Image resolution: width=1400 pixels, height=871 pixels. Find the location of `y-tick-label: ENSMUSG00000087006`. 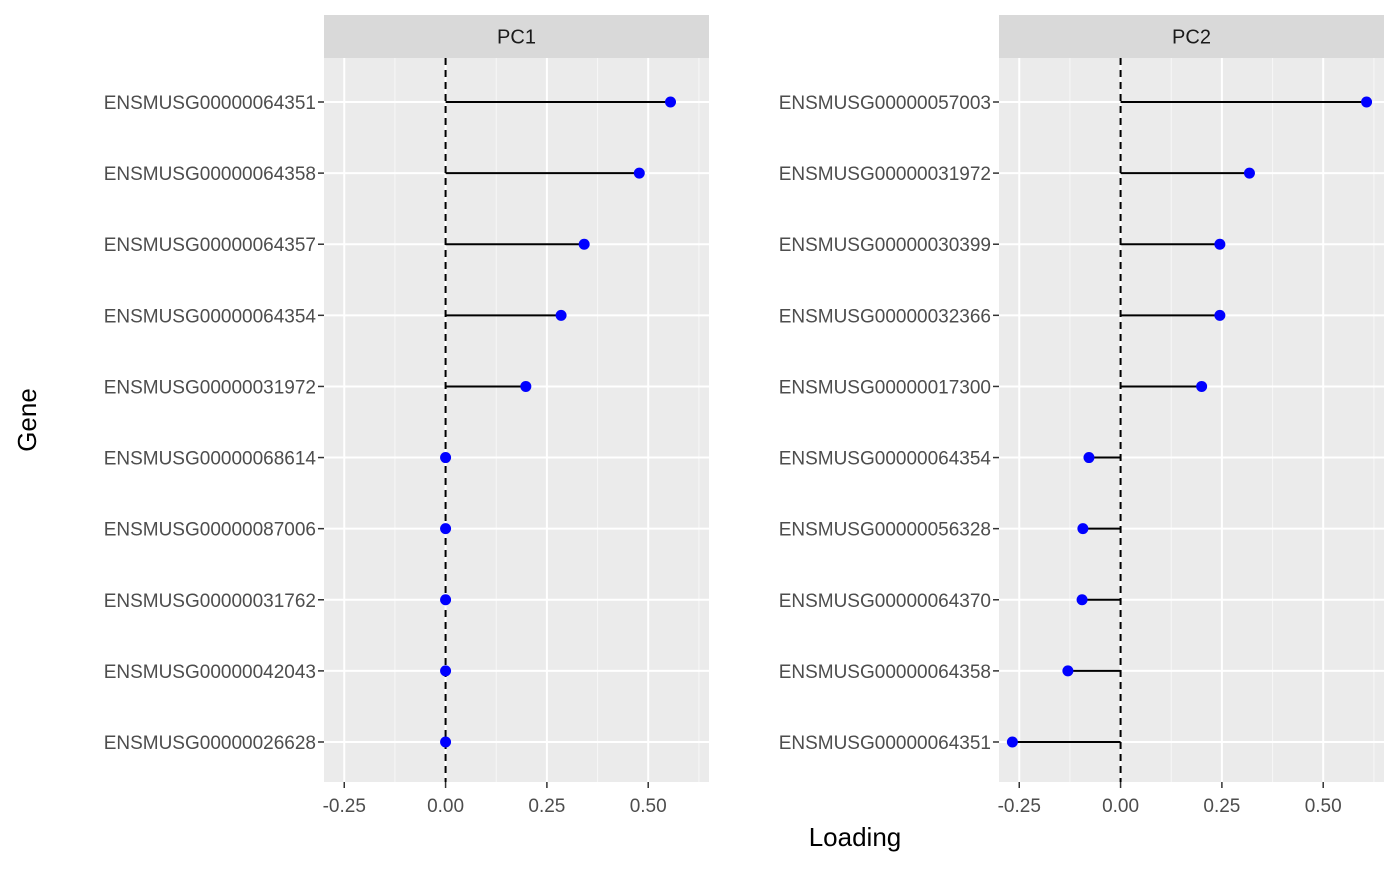

y-tick-label: ENSMUSG00000087006 is located at coordinates (210, 530).